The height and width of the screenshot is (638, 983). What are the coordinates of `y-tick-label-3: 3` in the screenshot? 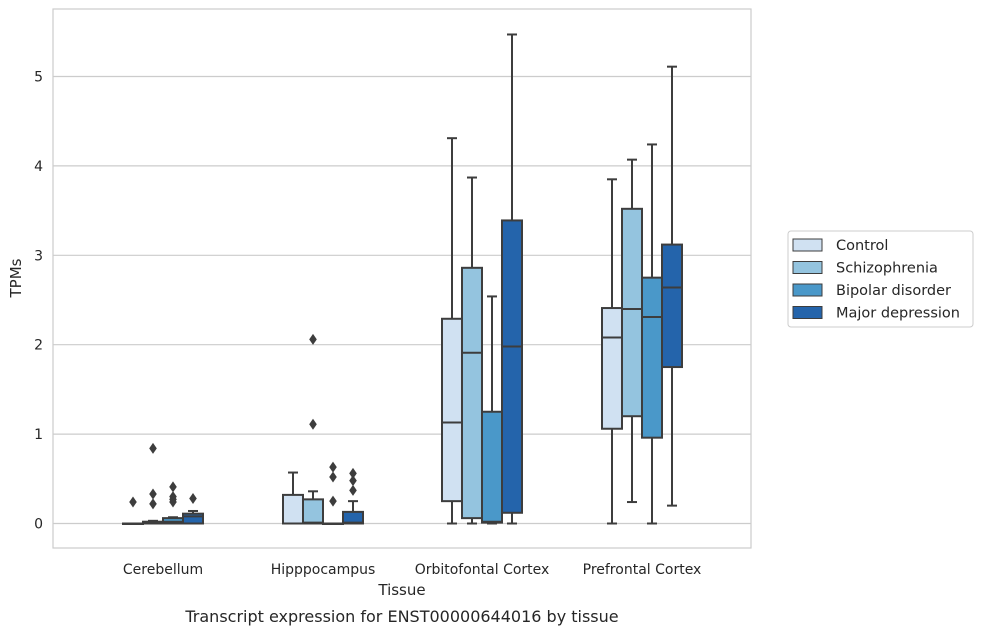 It's located at (38, 256).